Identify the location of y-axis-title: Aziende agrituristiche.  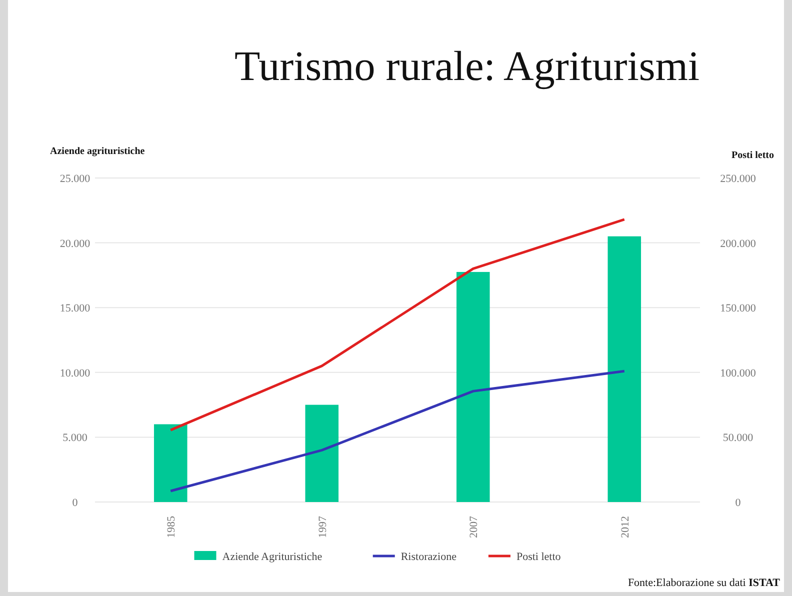
(98, 151).